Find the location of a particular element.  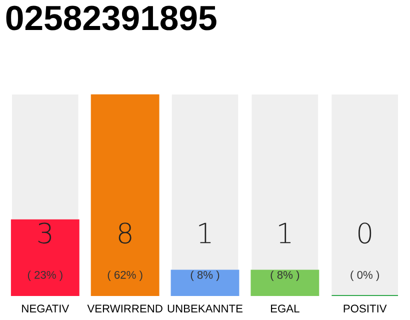

data-label: 3 ( 23% ) is located at coordinates (45, 252).